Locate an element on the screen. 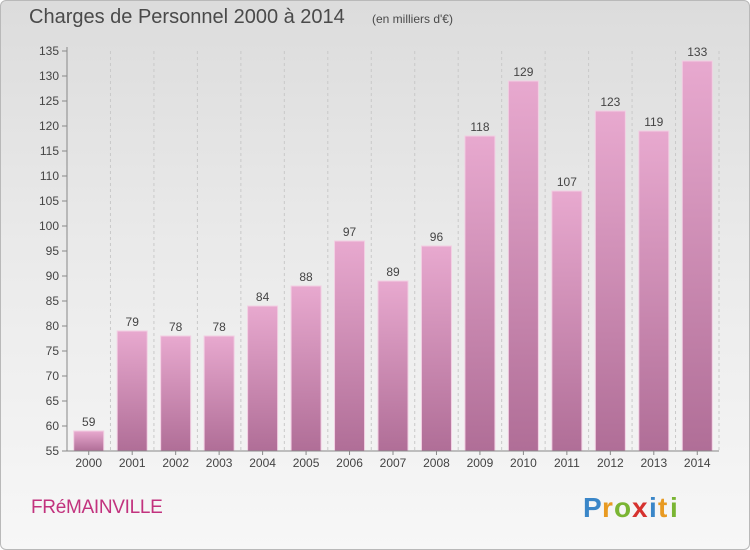  x-tick-label: 2006 is located at coordinates (349, 463).